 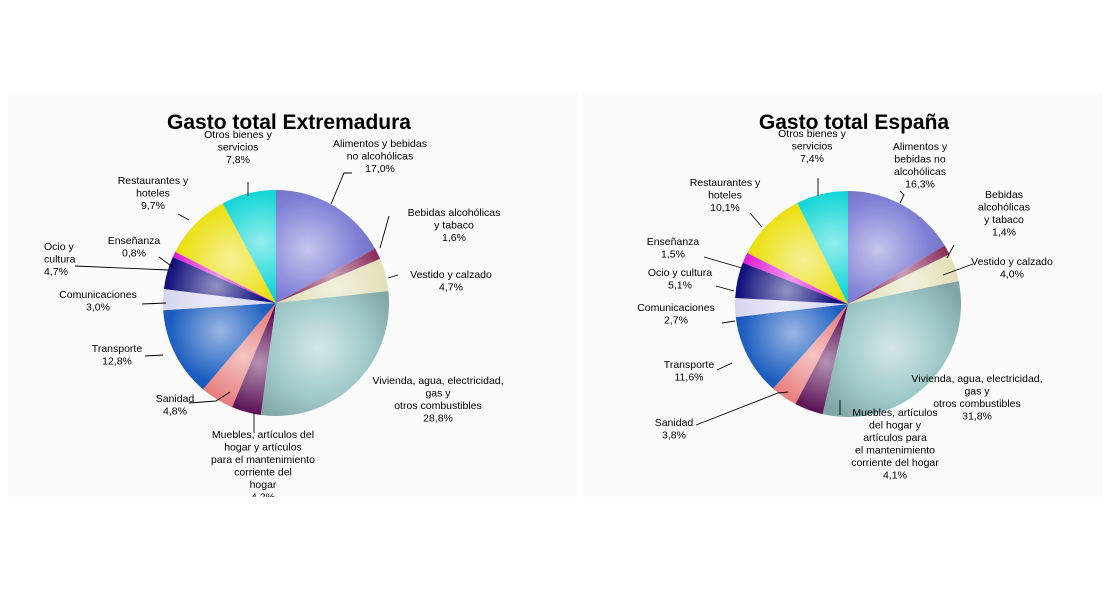 I want to click on slice-label-comunicaciones: Comunicaciones 2,7%, so click(x=676, y=314).